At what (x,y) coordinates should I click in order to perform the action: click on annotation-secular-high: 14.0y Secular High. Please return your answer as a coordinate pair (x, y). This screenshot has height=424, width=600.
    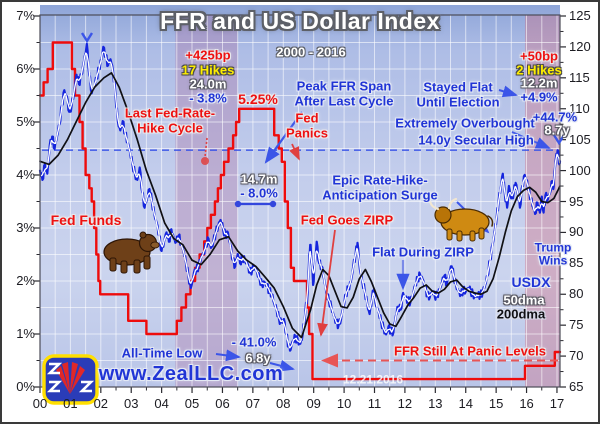
    Looking at the image, I should click on (476, 140).